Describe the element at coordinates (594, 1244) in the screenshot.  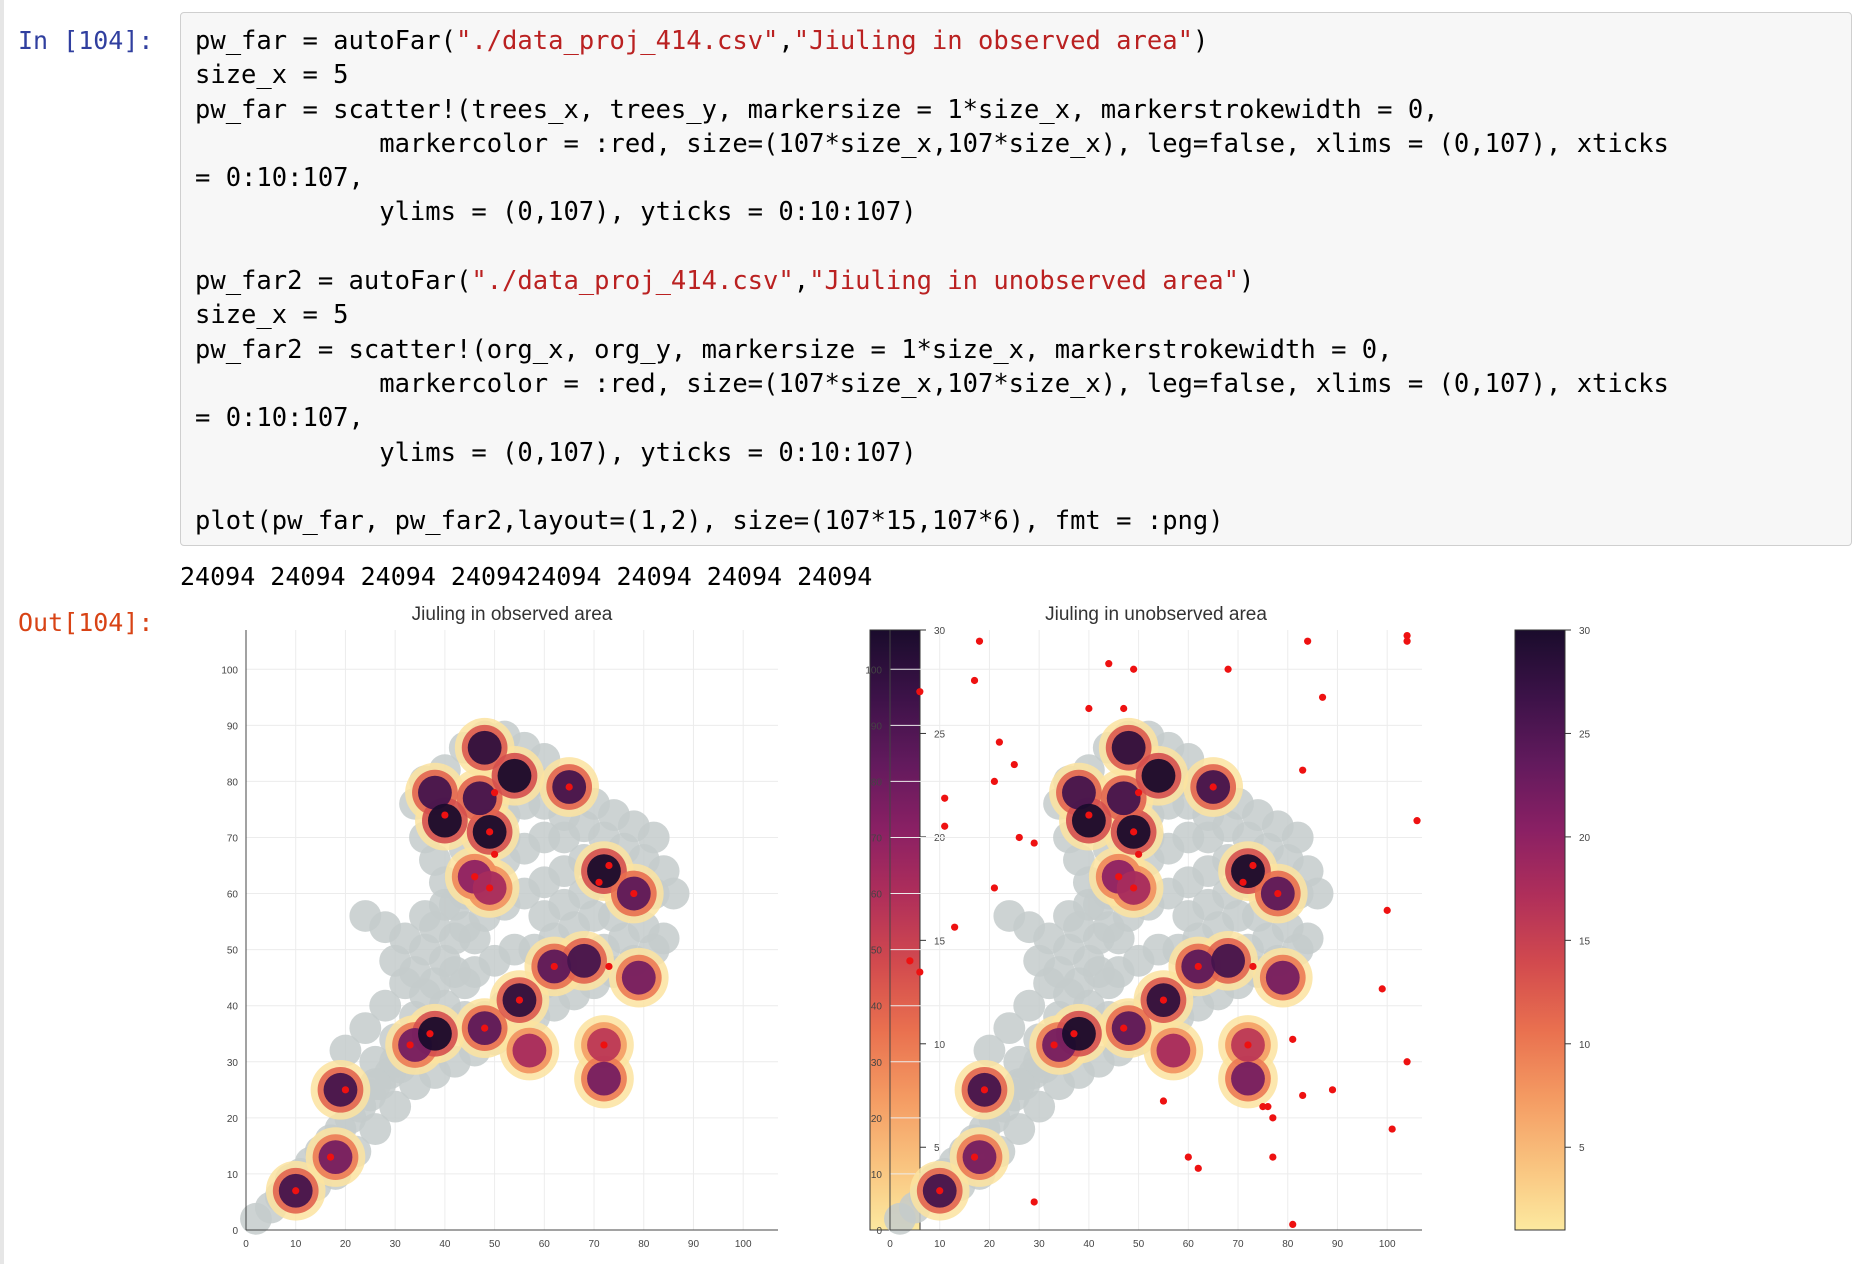
I see `x-tick-label: 70` at that location.